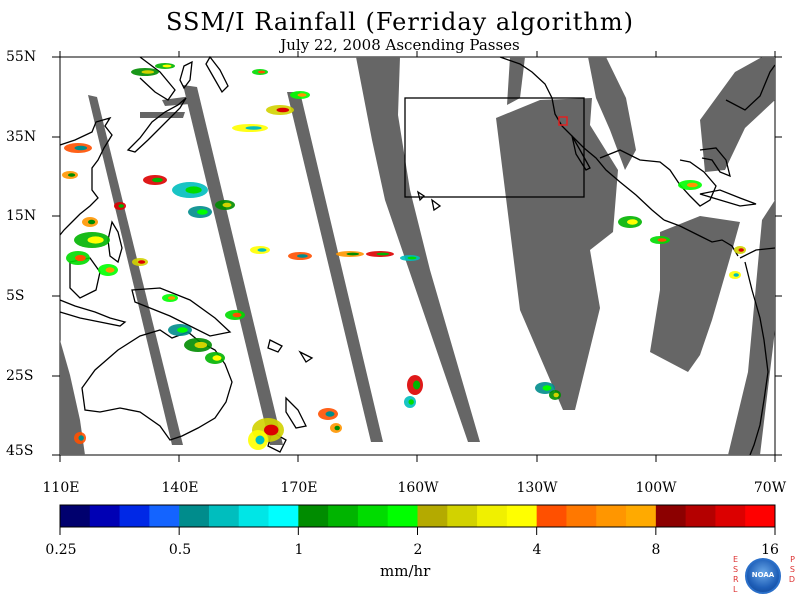 This screenshot has height=600, width=800. Describe the element at coordinates (405, 571) in the screenshot. I see `colorbar-units: mm/hr` at that location.